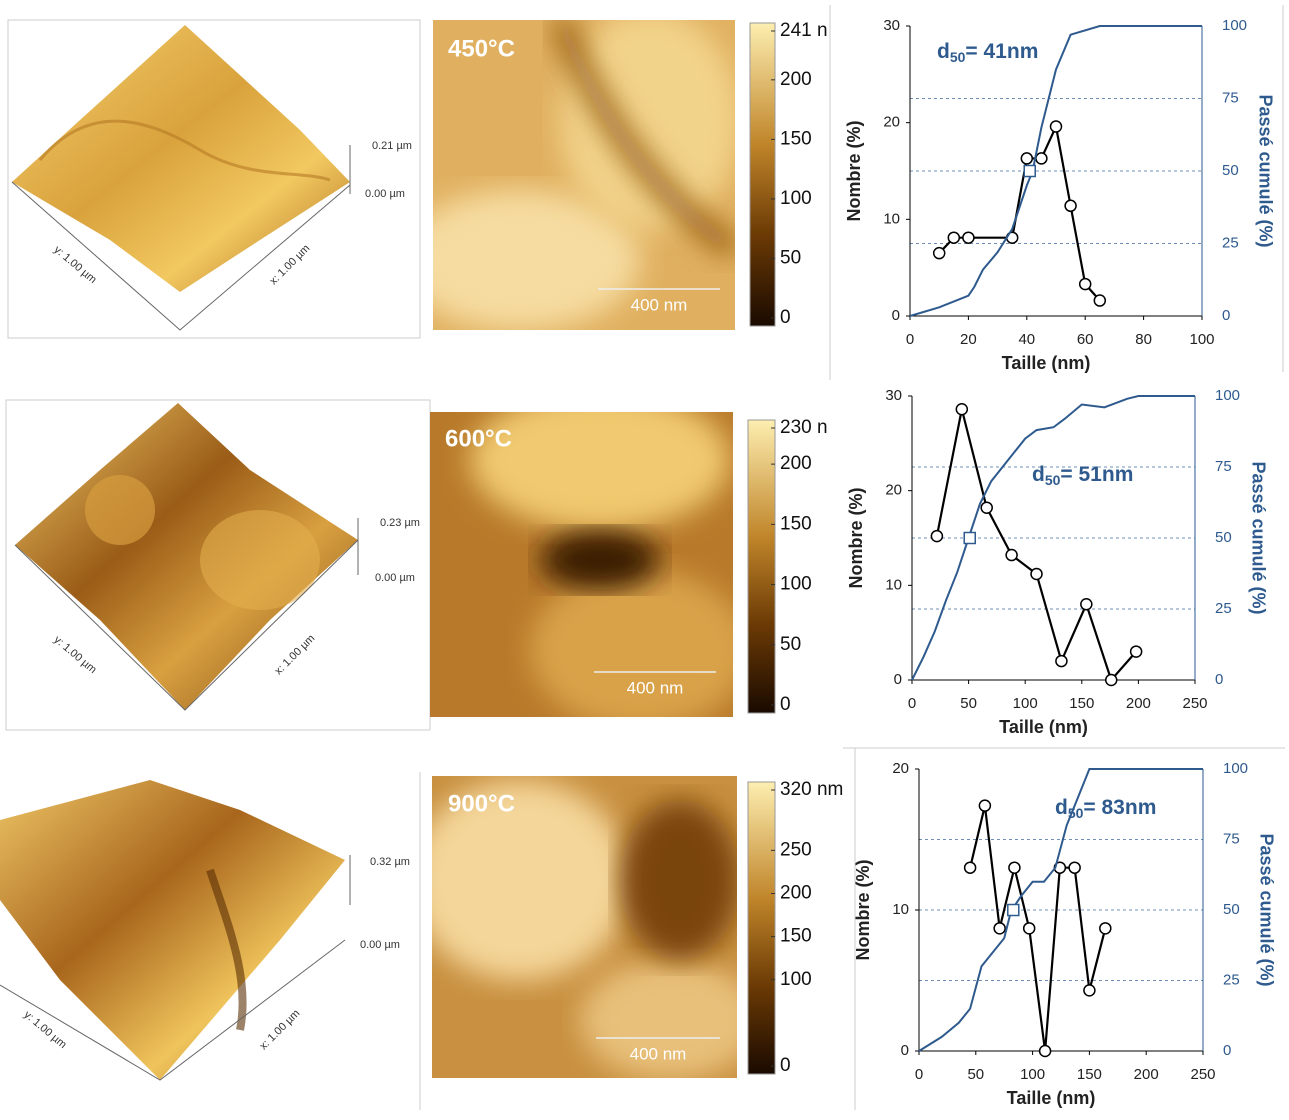 Image resolution: width=1289 pixels, height=1120 pixels. I want to click on chart-frame, so click(1064, 928).